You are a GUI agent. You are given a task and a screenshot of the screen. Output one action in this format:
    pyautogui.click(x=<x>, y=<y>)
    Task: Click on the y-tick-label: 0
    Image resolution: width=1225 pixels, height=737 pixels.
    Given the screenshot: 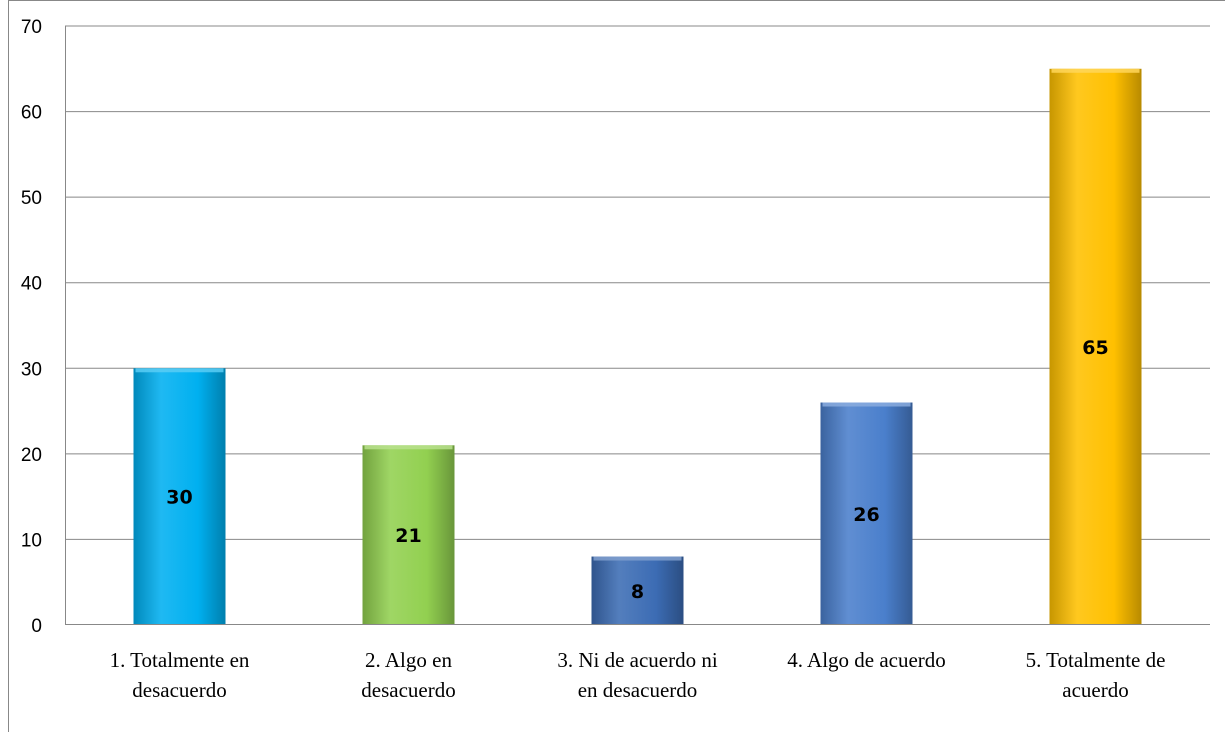 What is the action you would take?
    pyautogui.click(x=36, y=626)
    